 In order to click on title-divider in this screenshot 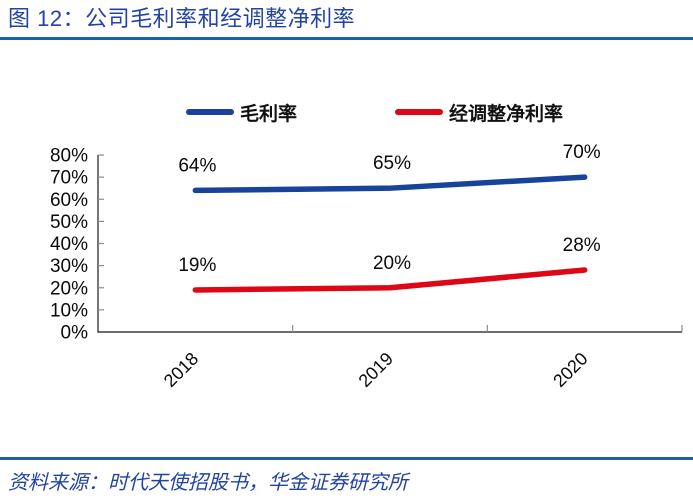, I will do `click(346, 38)`.